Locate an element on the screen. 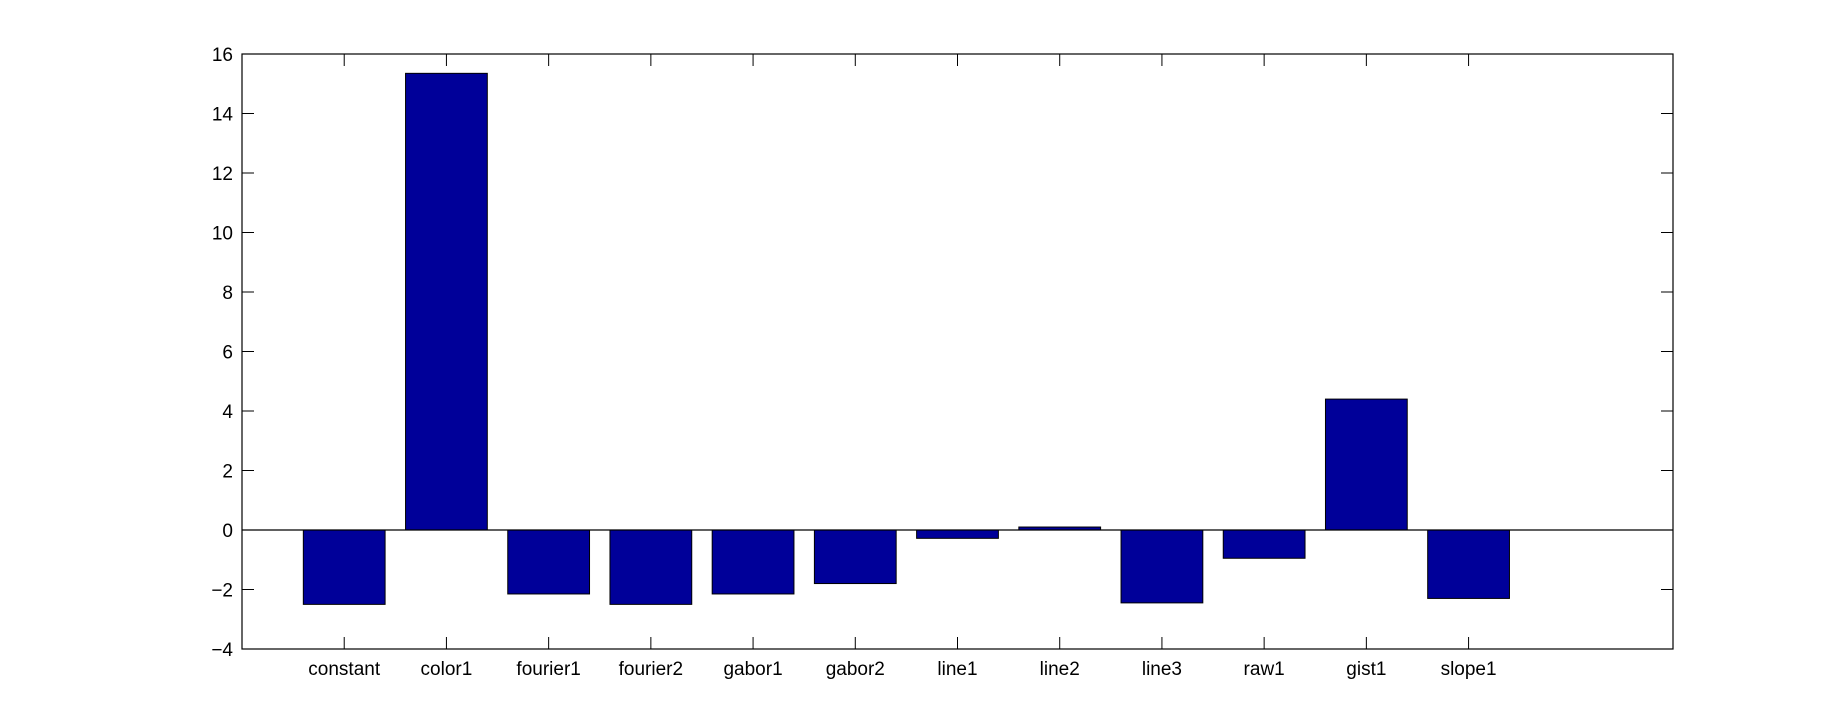 This screenshot has width=1840, height=728. x-tick-label-line1: line1 is located at coordinates (957, 669).